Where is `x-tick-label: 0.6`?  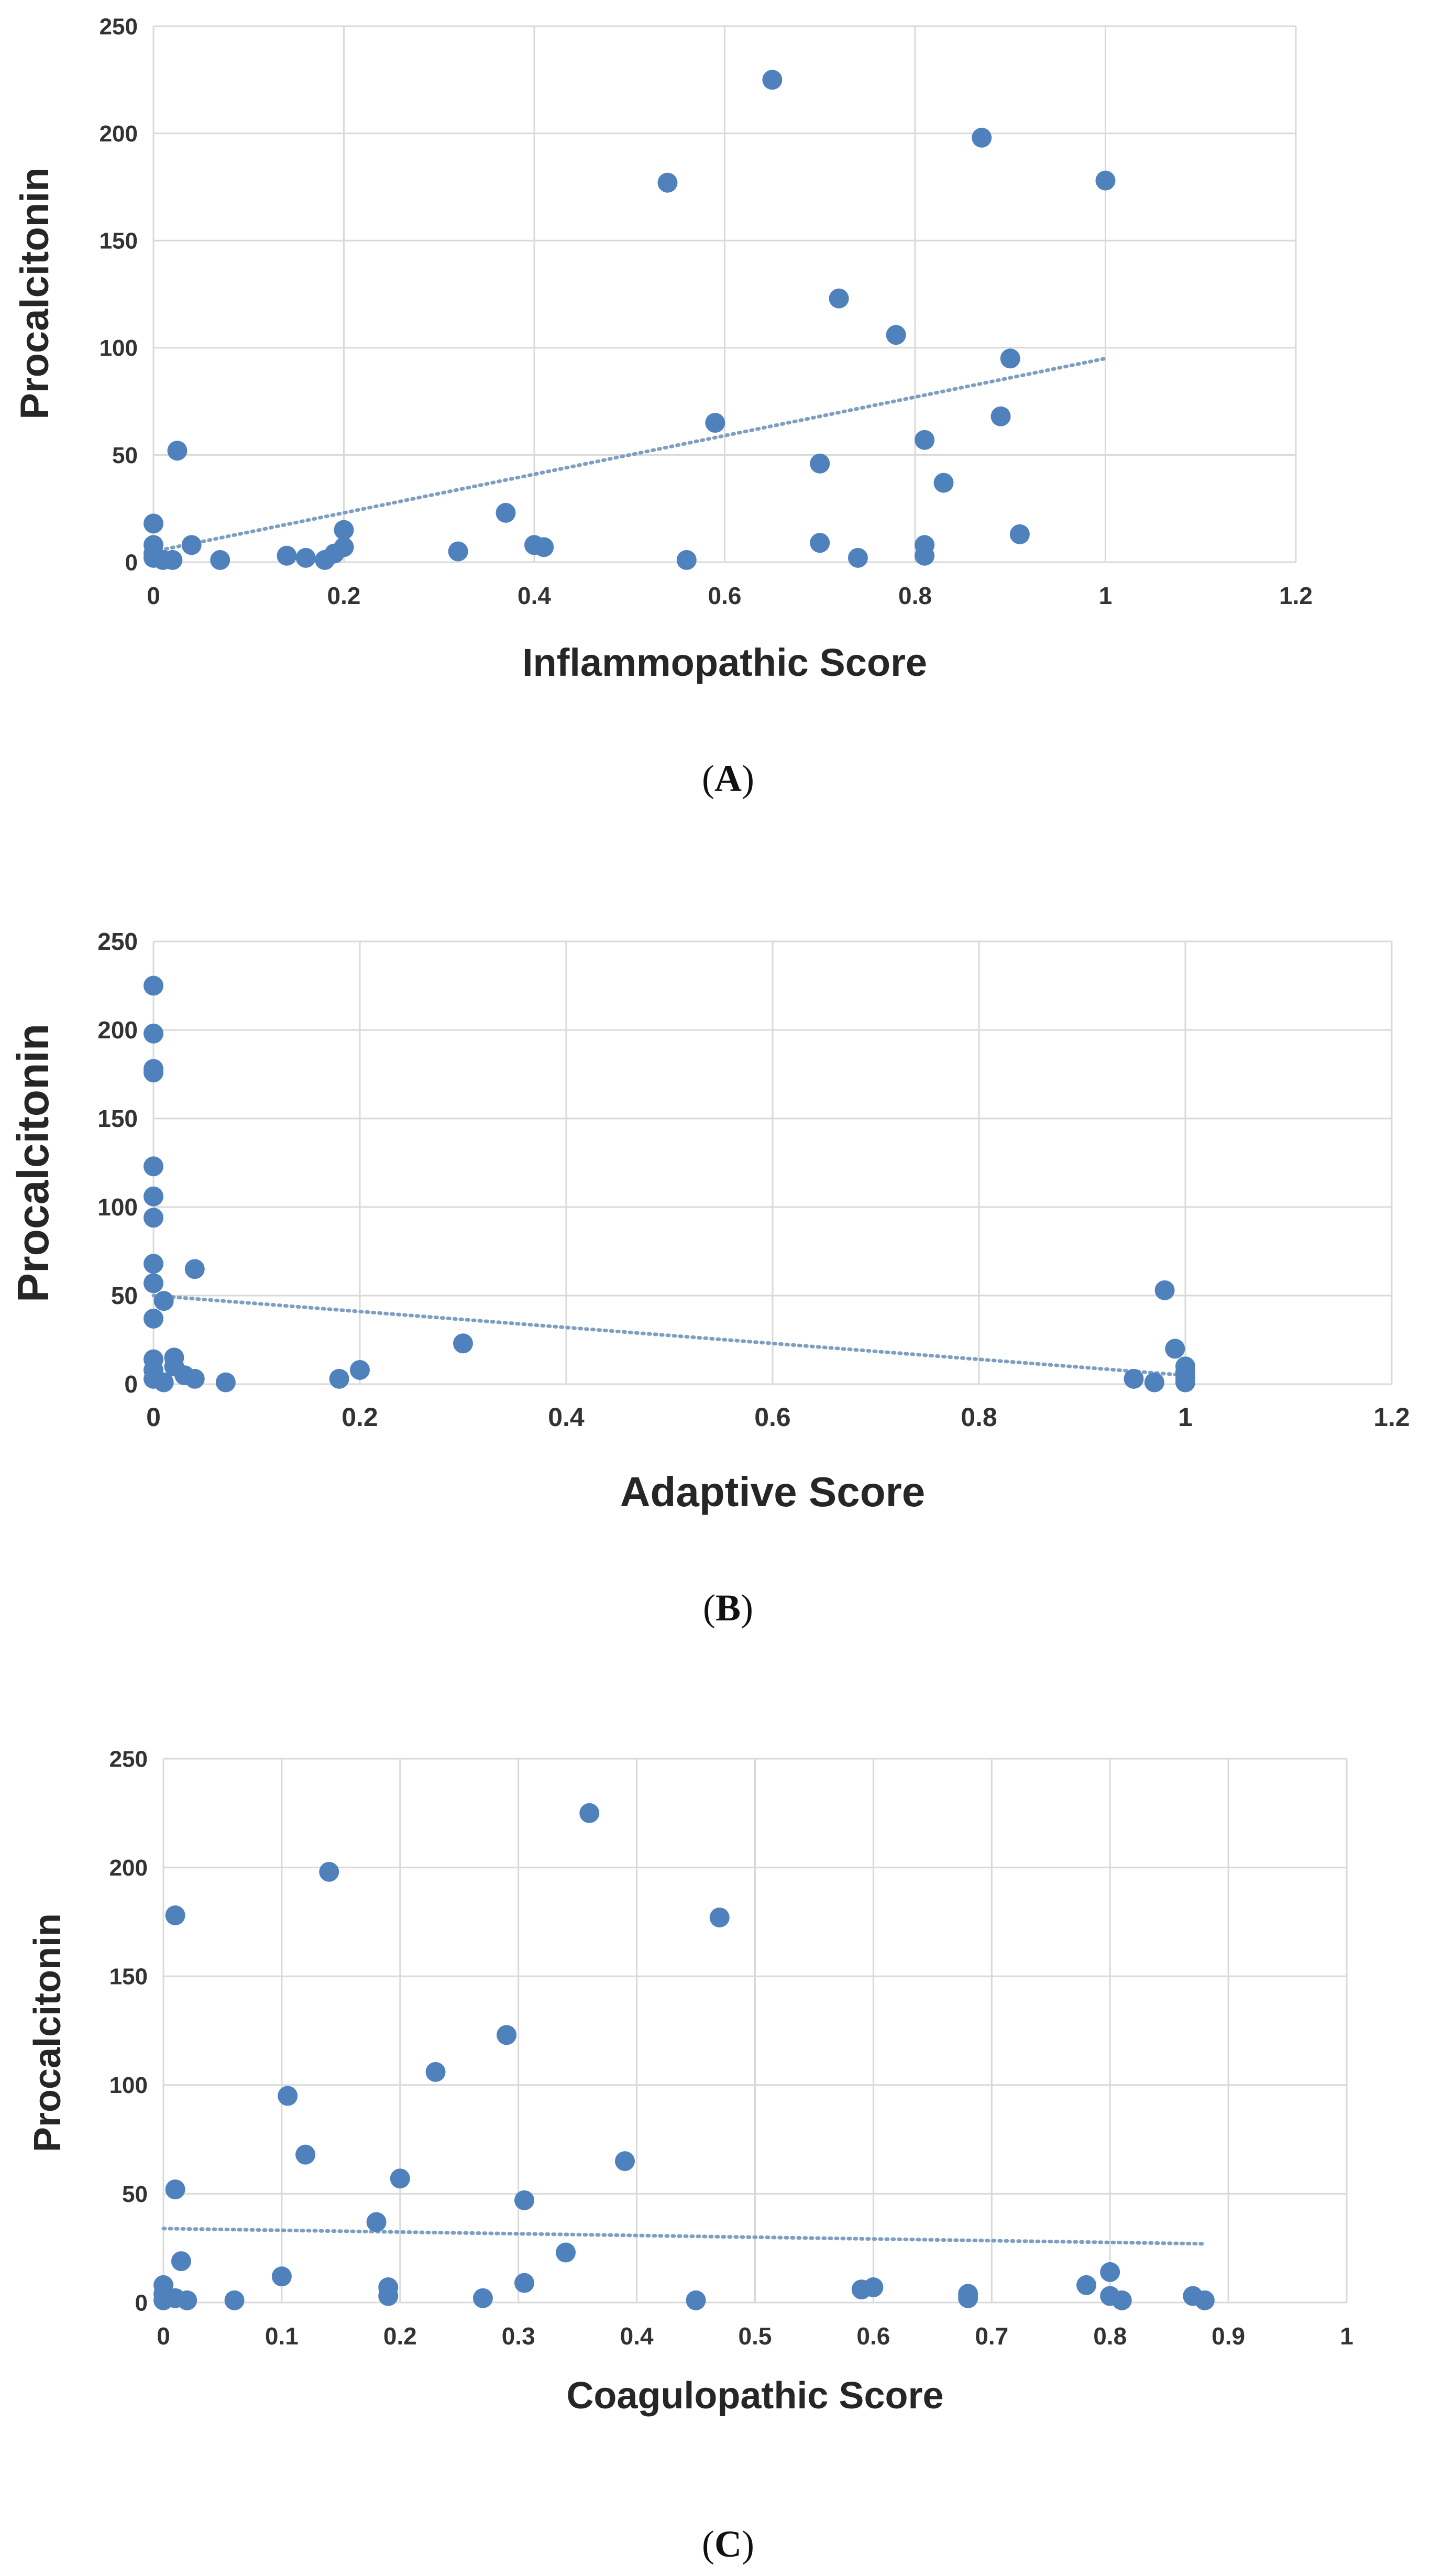 x-tick-label: 0.6 is located at coordinates (773, 1417).